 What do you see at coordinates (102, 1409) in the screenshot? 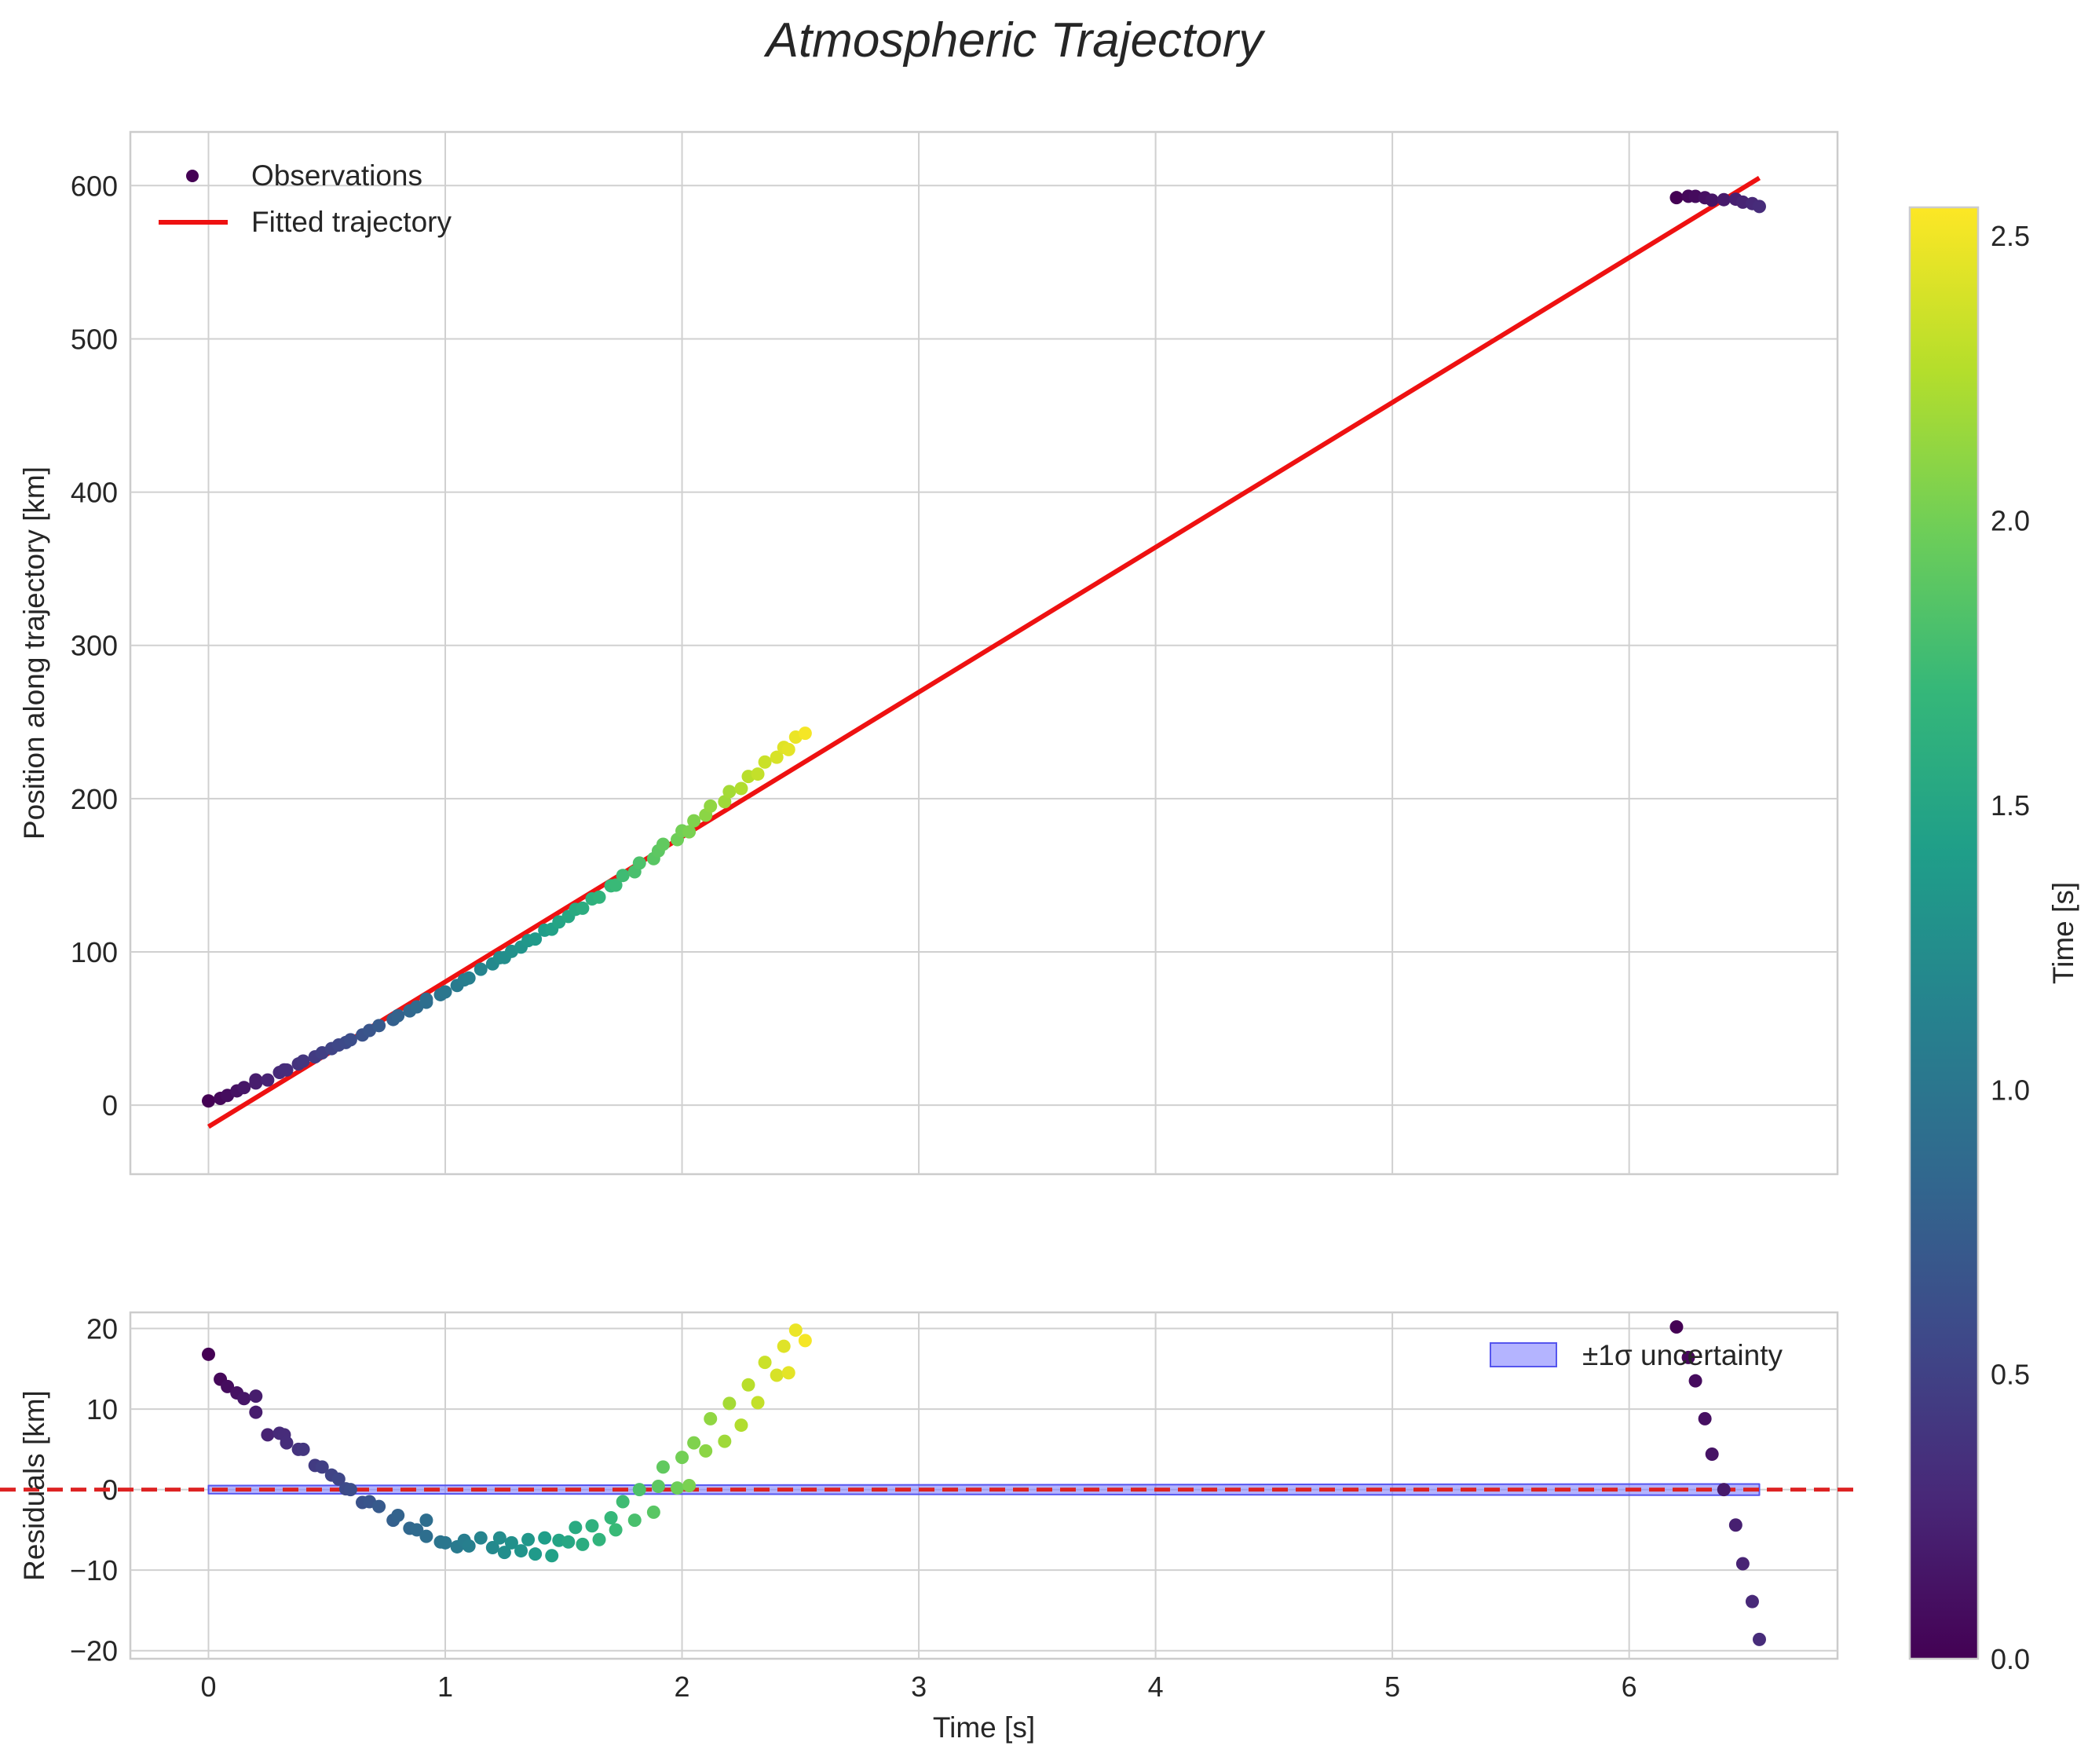
I see `bottom-y-tick-label: 10` at bounding box center [102, 1409].